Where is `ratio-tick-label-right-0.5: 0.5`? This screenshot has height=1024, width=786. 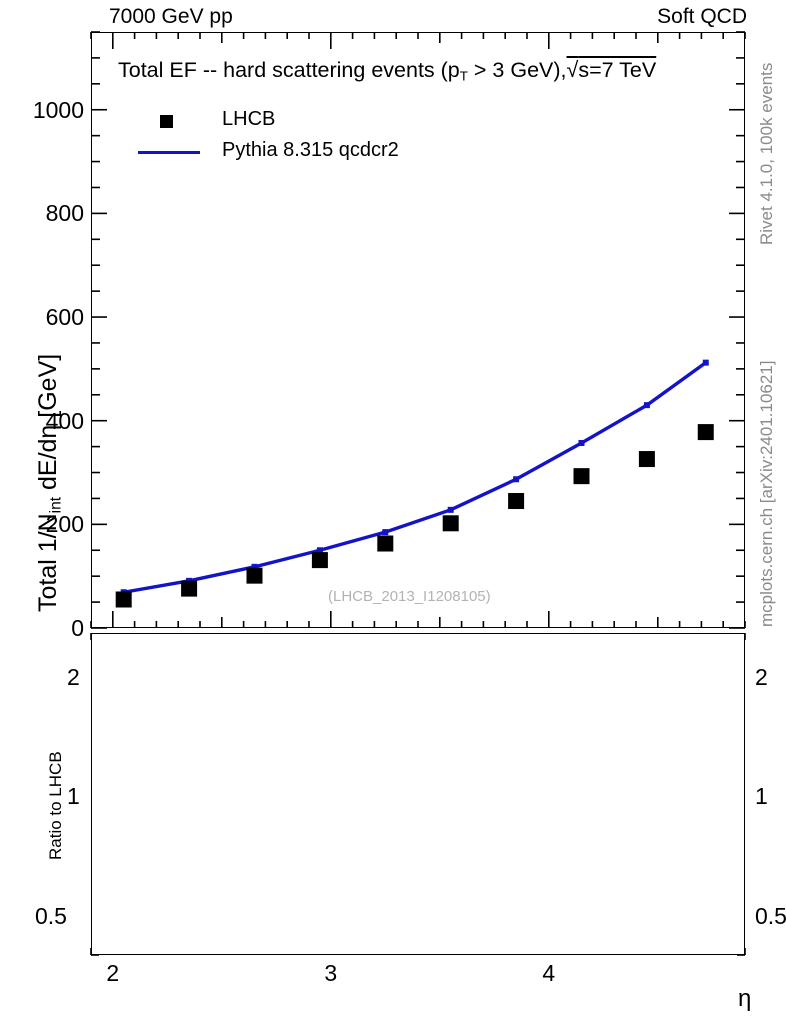 ratio-tick-label-right-0.5: 0.5 is located at coordinates (770, 915).